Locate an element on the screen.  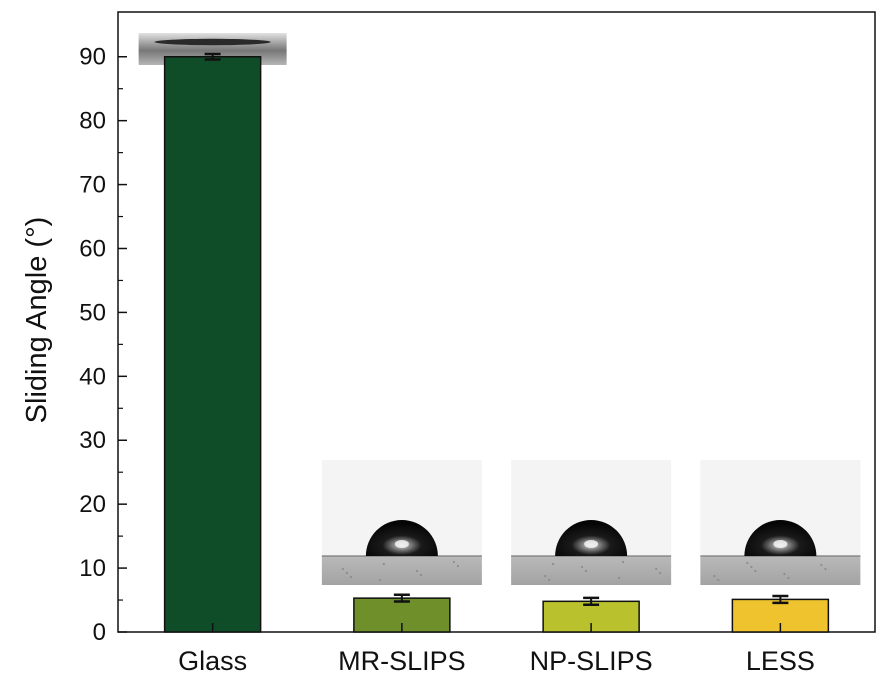
y-tick-label: 40 is located at coordinates (92, 376).